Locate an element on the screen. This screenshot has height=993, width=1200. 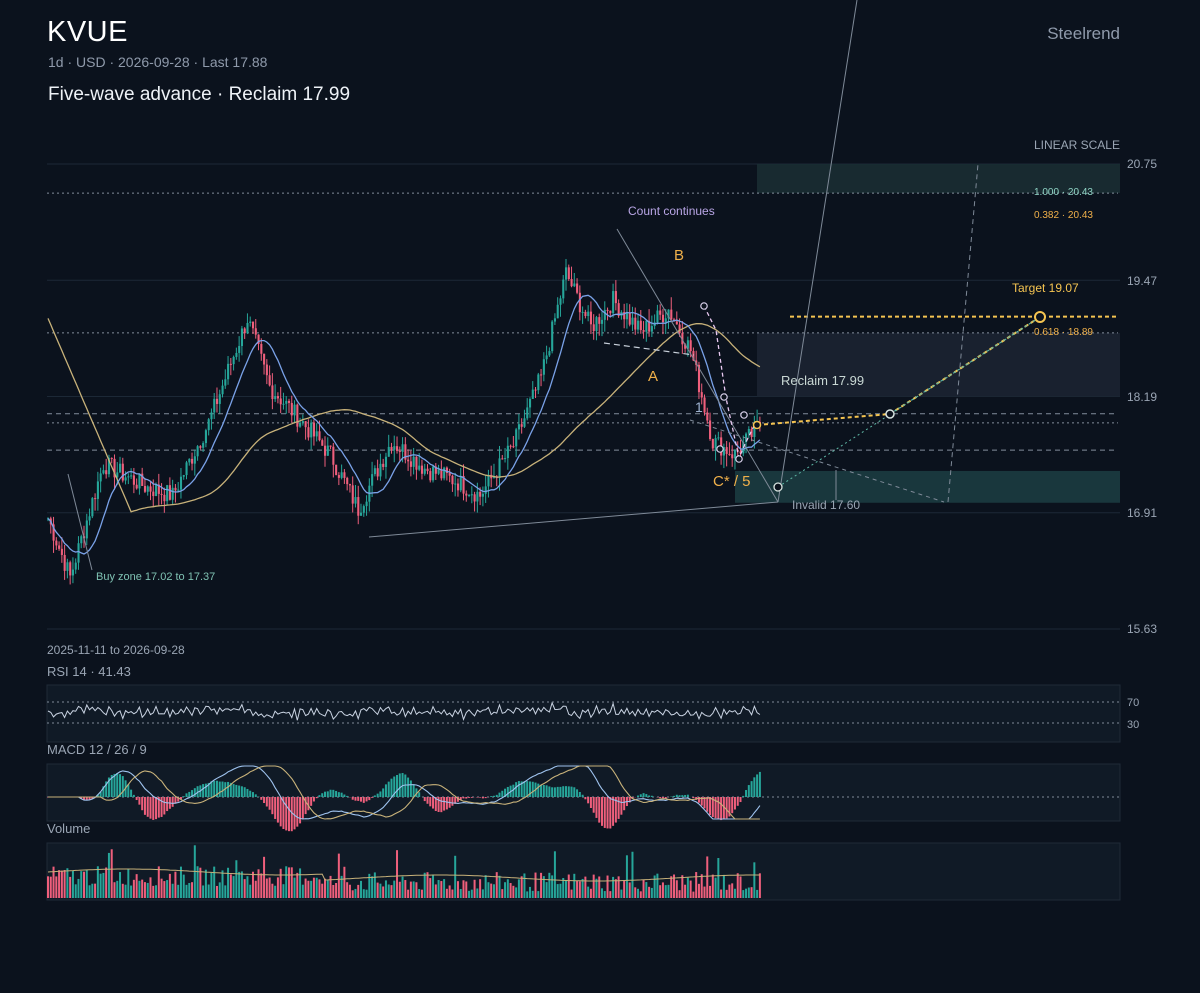
rsi-path is located at coordinates (404, 711).